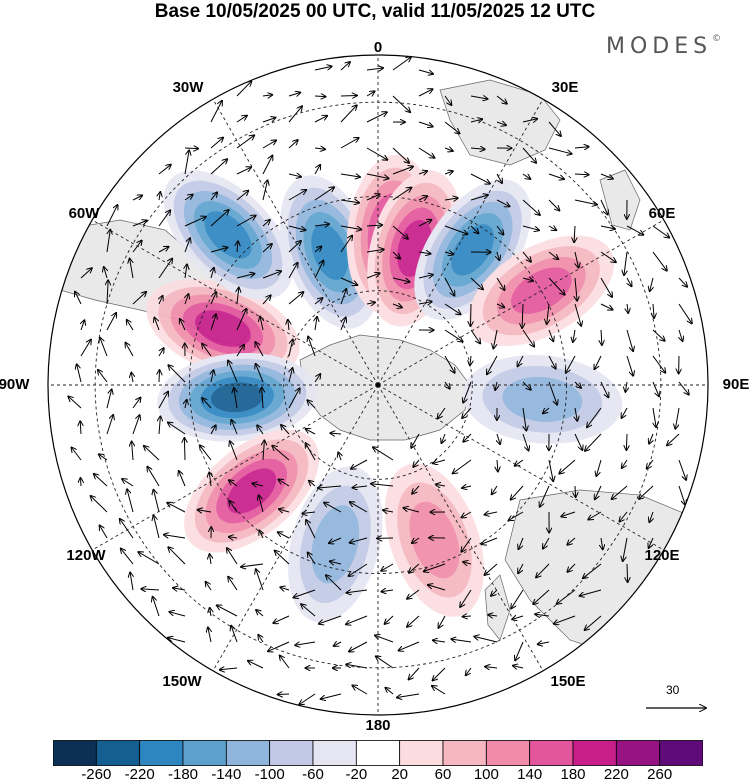 Image resolution: width=750 pixels, height=783 pixels. I want to click on colorbar-tick-label: -220, so click(139, 774).